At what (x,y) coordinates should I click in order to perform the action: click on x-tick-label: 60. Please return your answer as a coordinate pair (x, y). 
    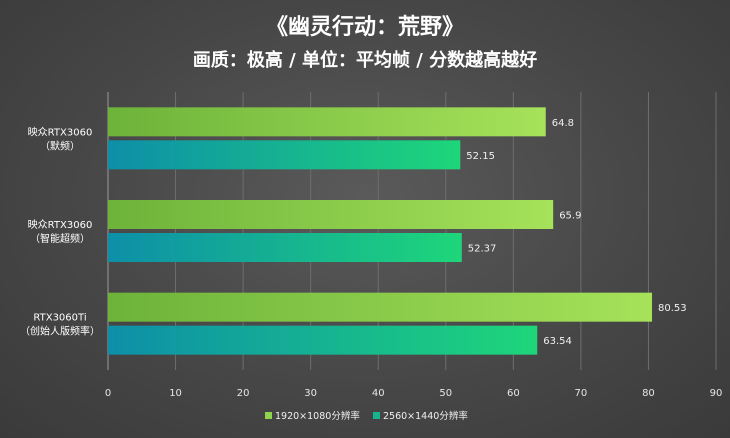
    Looking at the image, I should click on (513, 393).